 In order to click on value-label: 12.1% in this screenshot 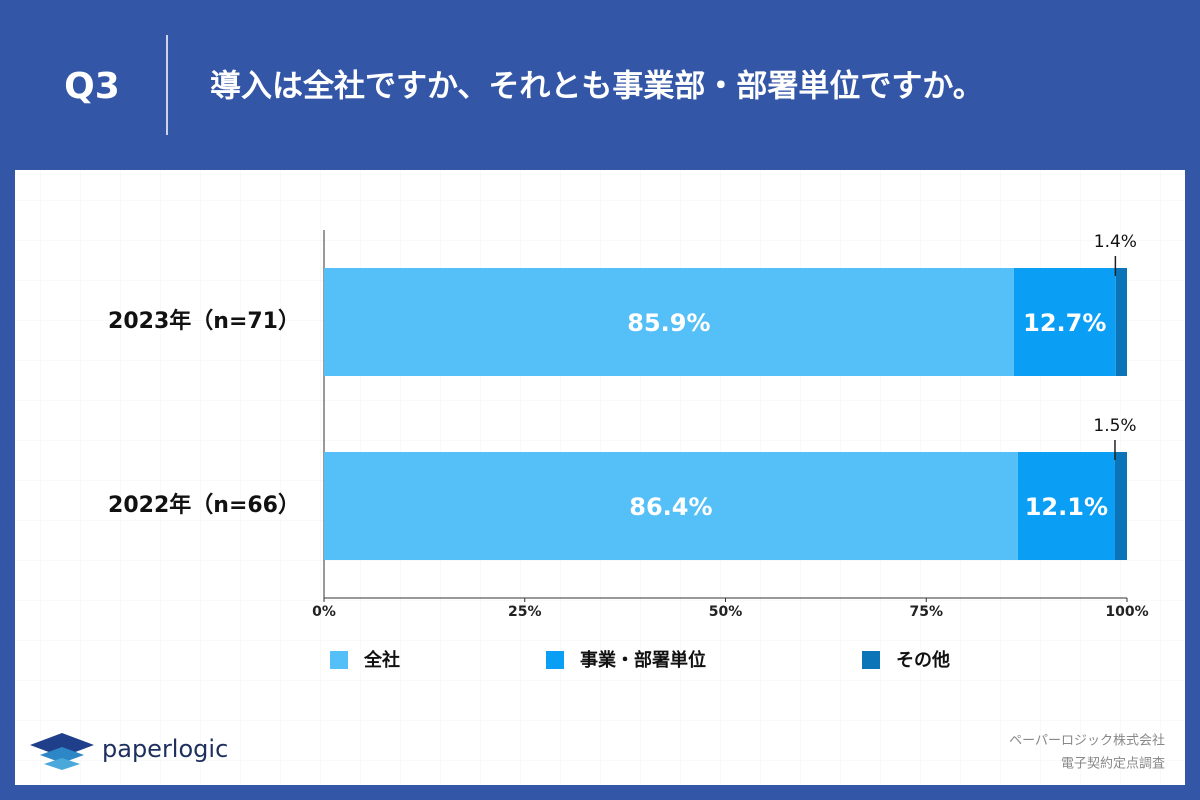, I will do `click(1066, 507)`.